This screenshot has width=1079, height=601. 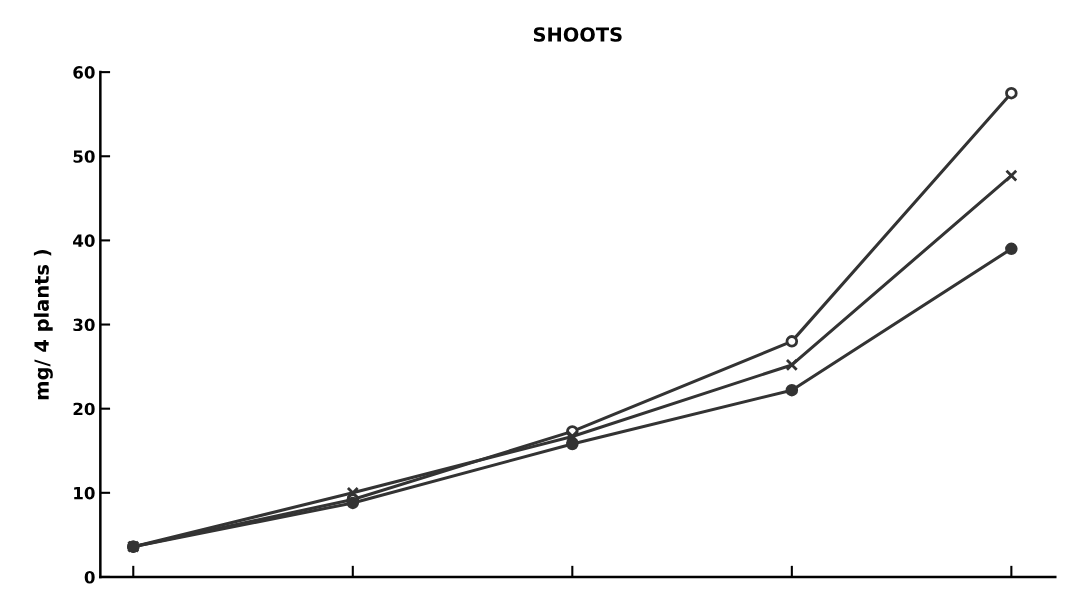 I want to click on y-axis-title: mg/ 4 plants ), so click(x=43, y=325).